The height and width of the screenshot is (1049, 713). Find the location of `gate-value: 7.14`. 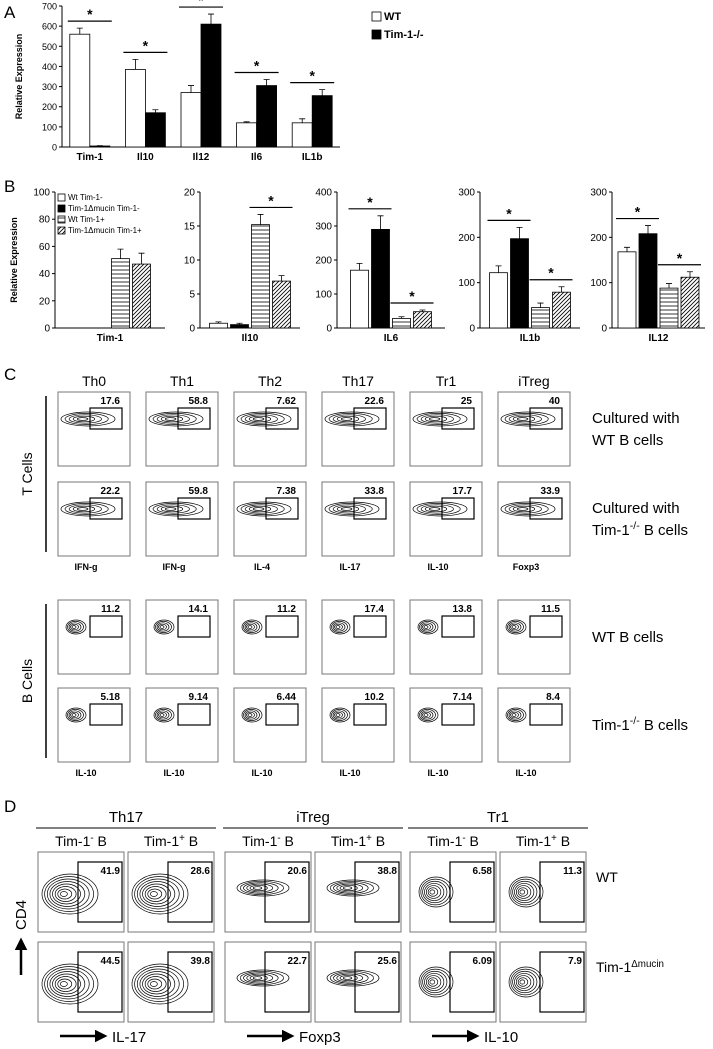

gate-value: 7.14 is located at coordinates (463, 697).